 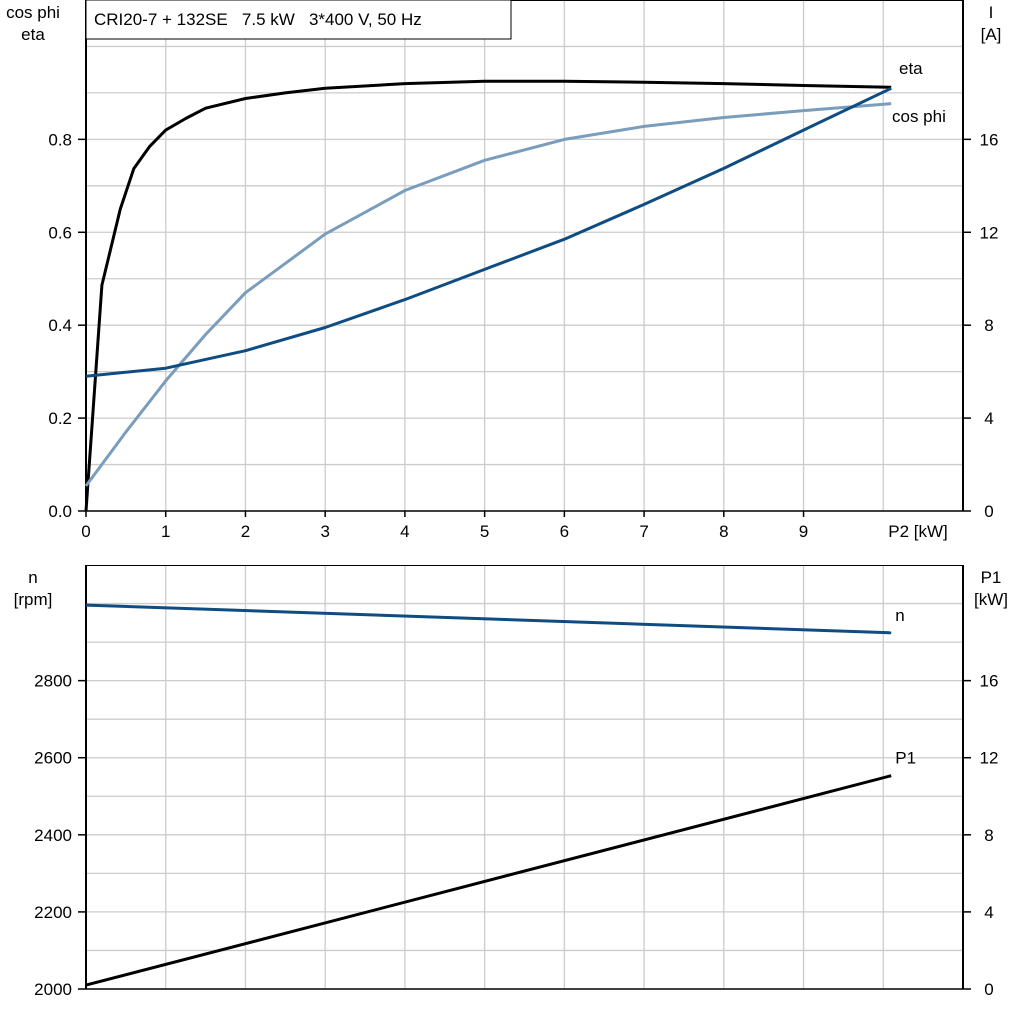 What do you see at coordinates (245, 531) in the screenshot?
I see `x-tick-label: 2` at bounding box center [245, 531].